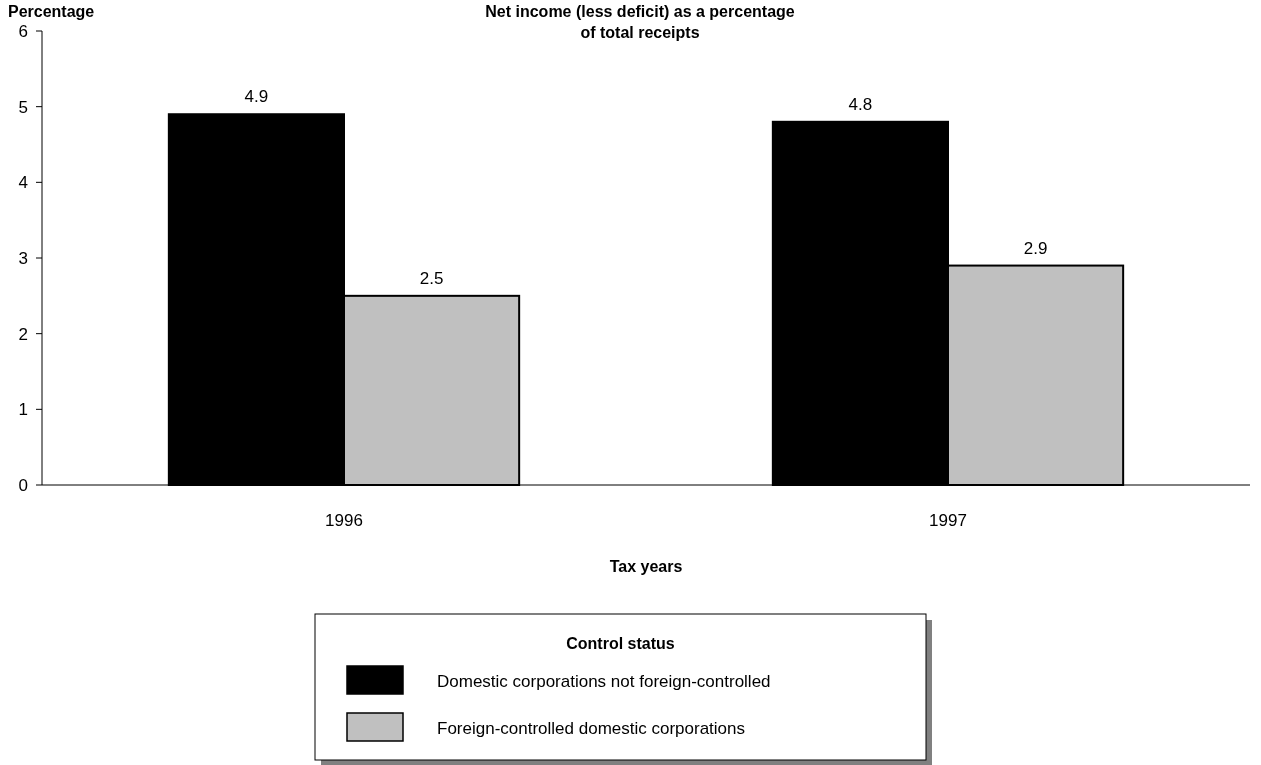 This screenshot has width=1261, height=765. I want to click on y-tick-label: 6, so click(23, 31).